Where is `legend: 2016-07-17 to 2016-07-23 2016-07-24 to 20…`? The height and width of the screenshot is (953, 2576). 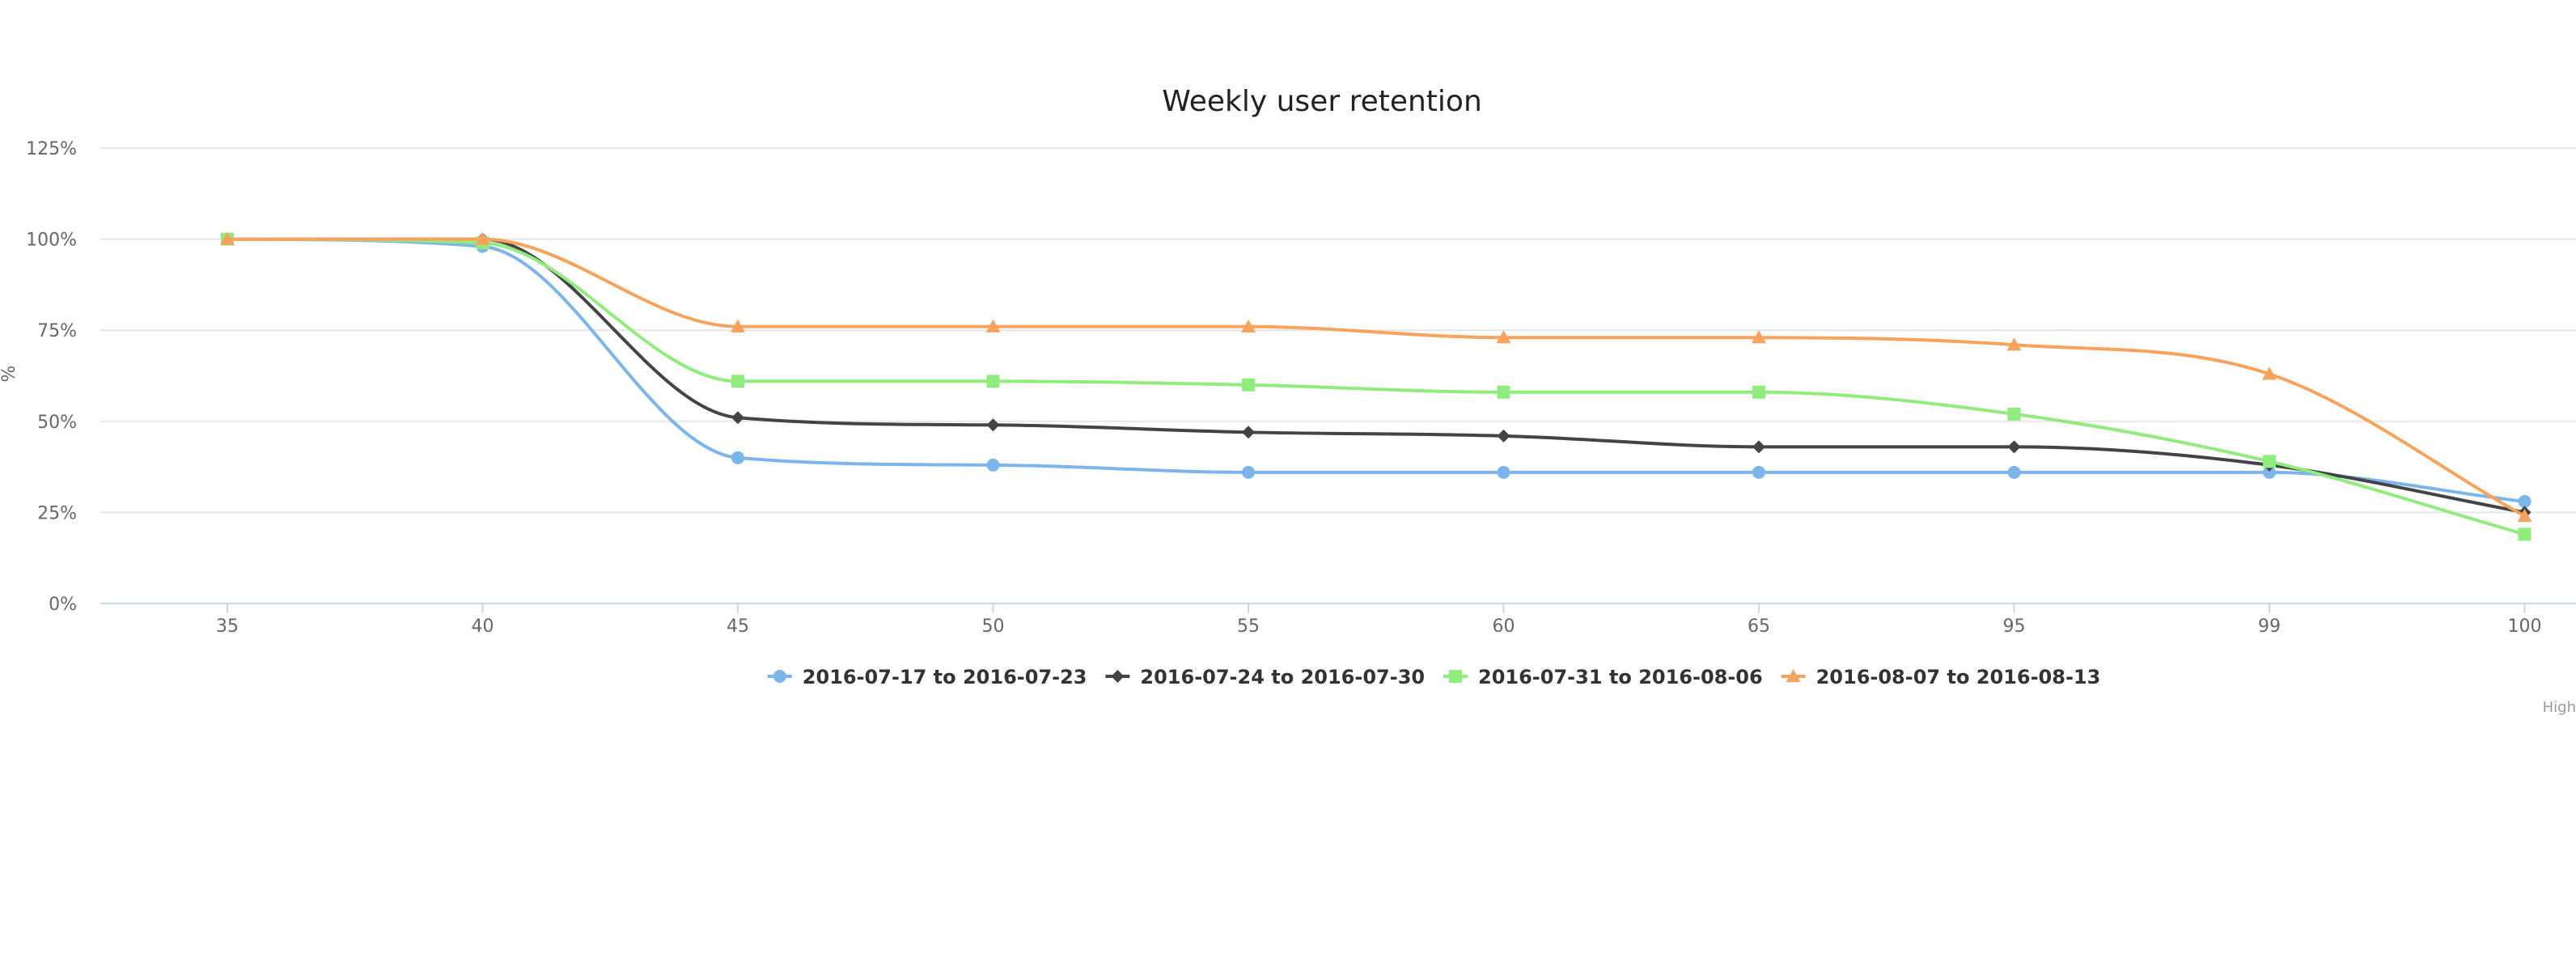
legend: 2016-07-17 to 2016-07-23 2016-07-24 to 20… is located at coordinates (1434, 677).